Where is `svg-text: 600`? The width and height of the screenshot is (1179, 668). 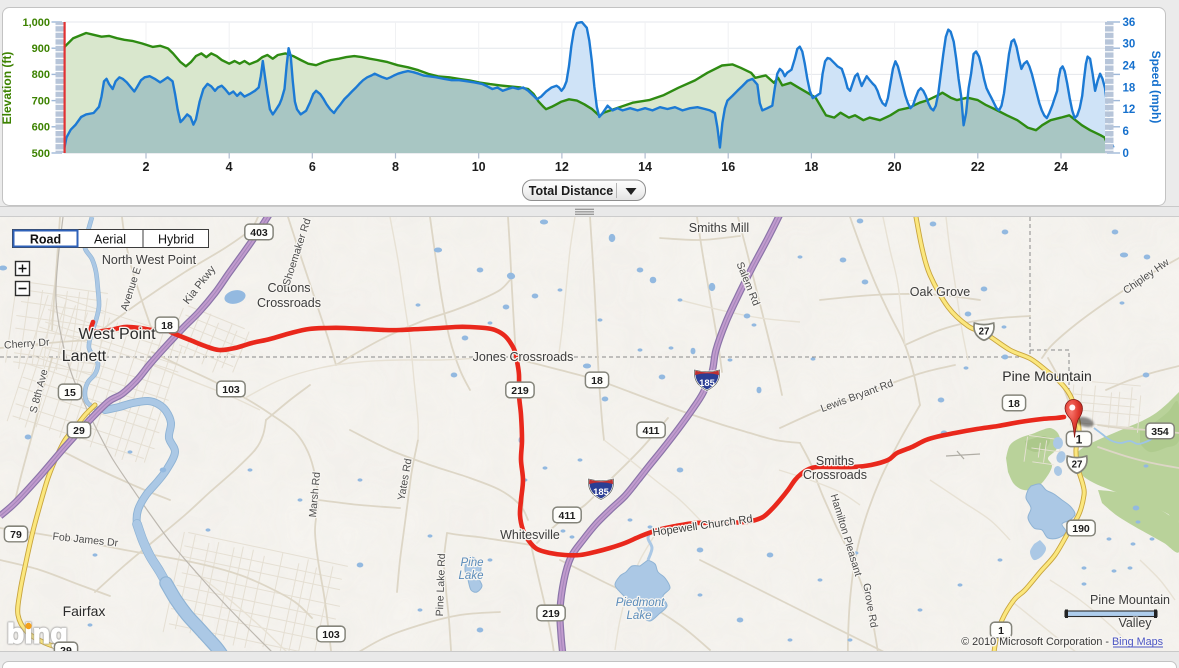 svg-text: 600 is located at coordinates (41, 128).